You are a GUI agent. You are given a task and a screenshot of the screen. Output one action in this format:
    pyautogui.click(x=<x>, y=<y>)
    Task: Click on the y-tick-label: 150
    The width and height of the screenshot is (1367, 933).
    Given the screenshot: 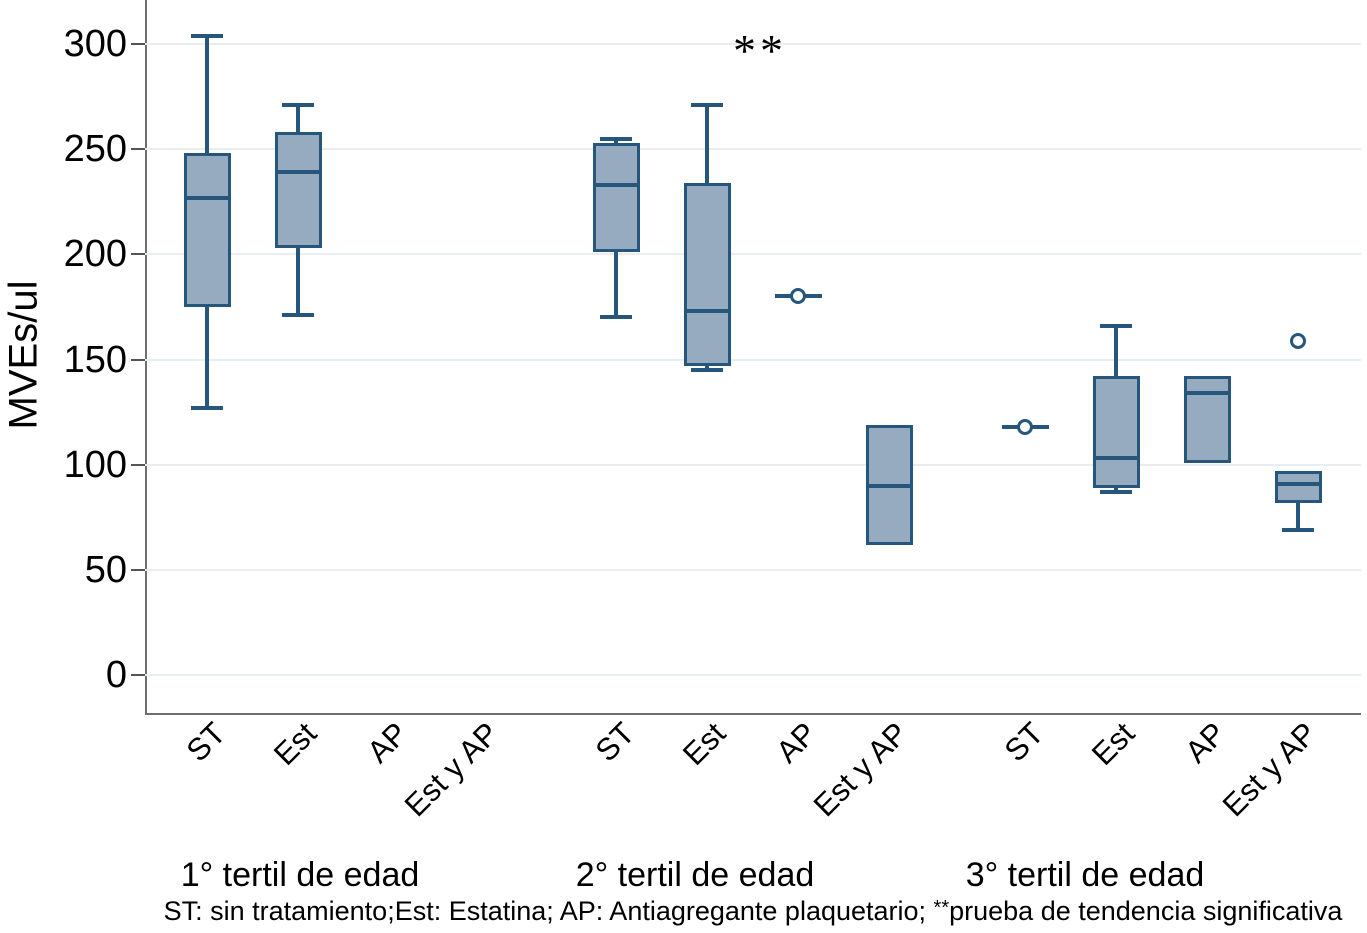 What is the action you would take?
    pyautogui.click(x=95, y=360)
    